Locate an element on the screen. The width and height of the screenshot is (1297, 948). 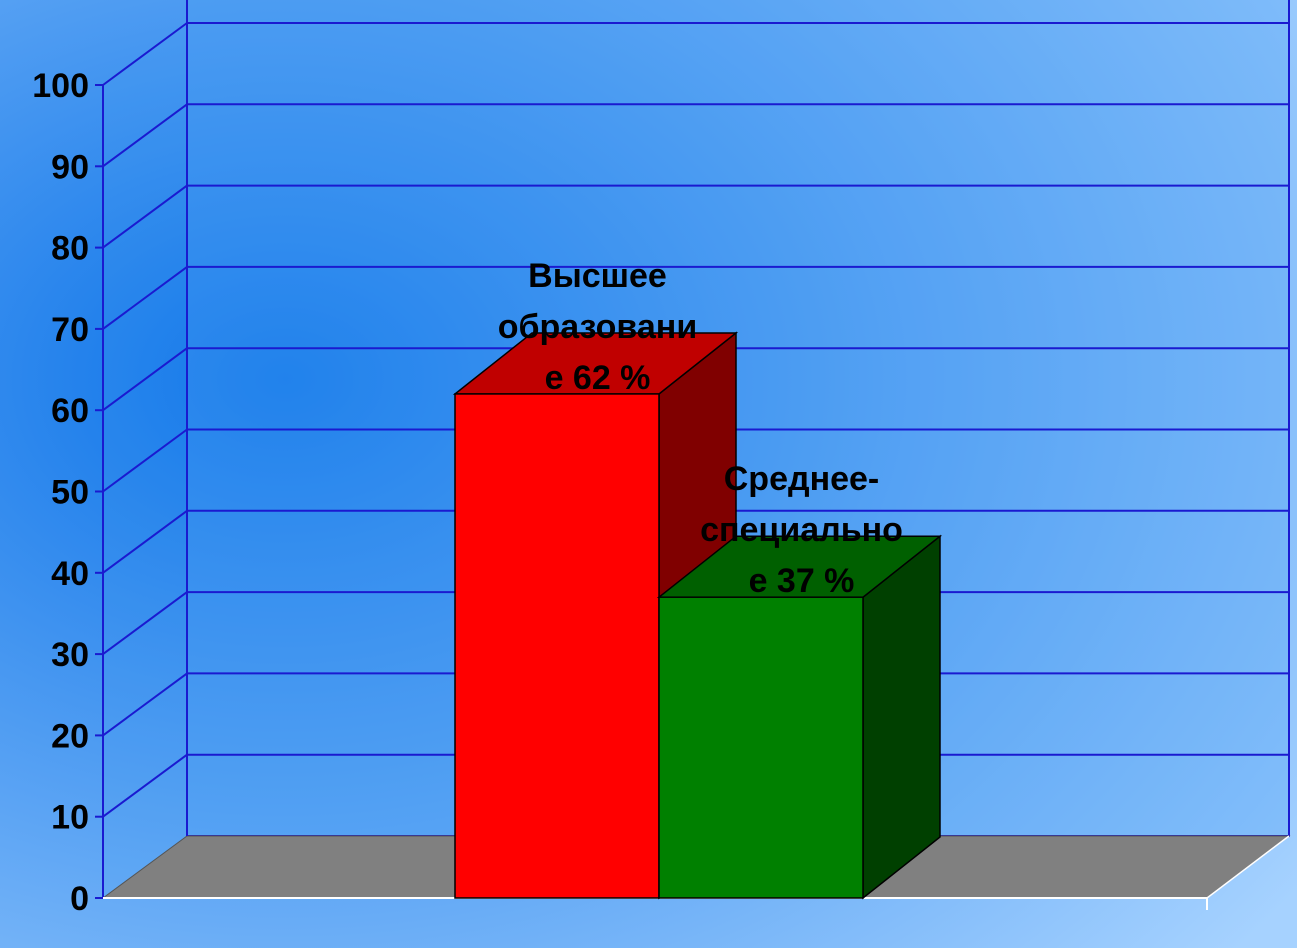
y-tick-label-0: 0 is located at coordinates (79, 899).